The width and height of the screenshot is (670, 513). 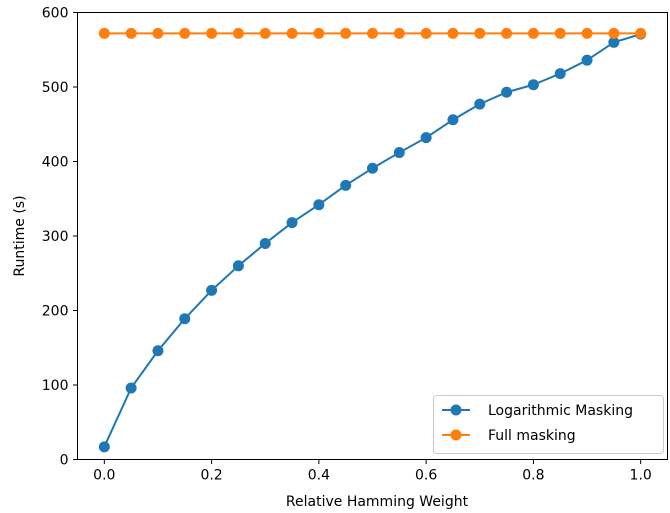 What do you see at coordinates (377, 502) in the screenshot?
I see `x-axis-label: Relative Hamming Weight` at bounding box center [377, 502].